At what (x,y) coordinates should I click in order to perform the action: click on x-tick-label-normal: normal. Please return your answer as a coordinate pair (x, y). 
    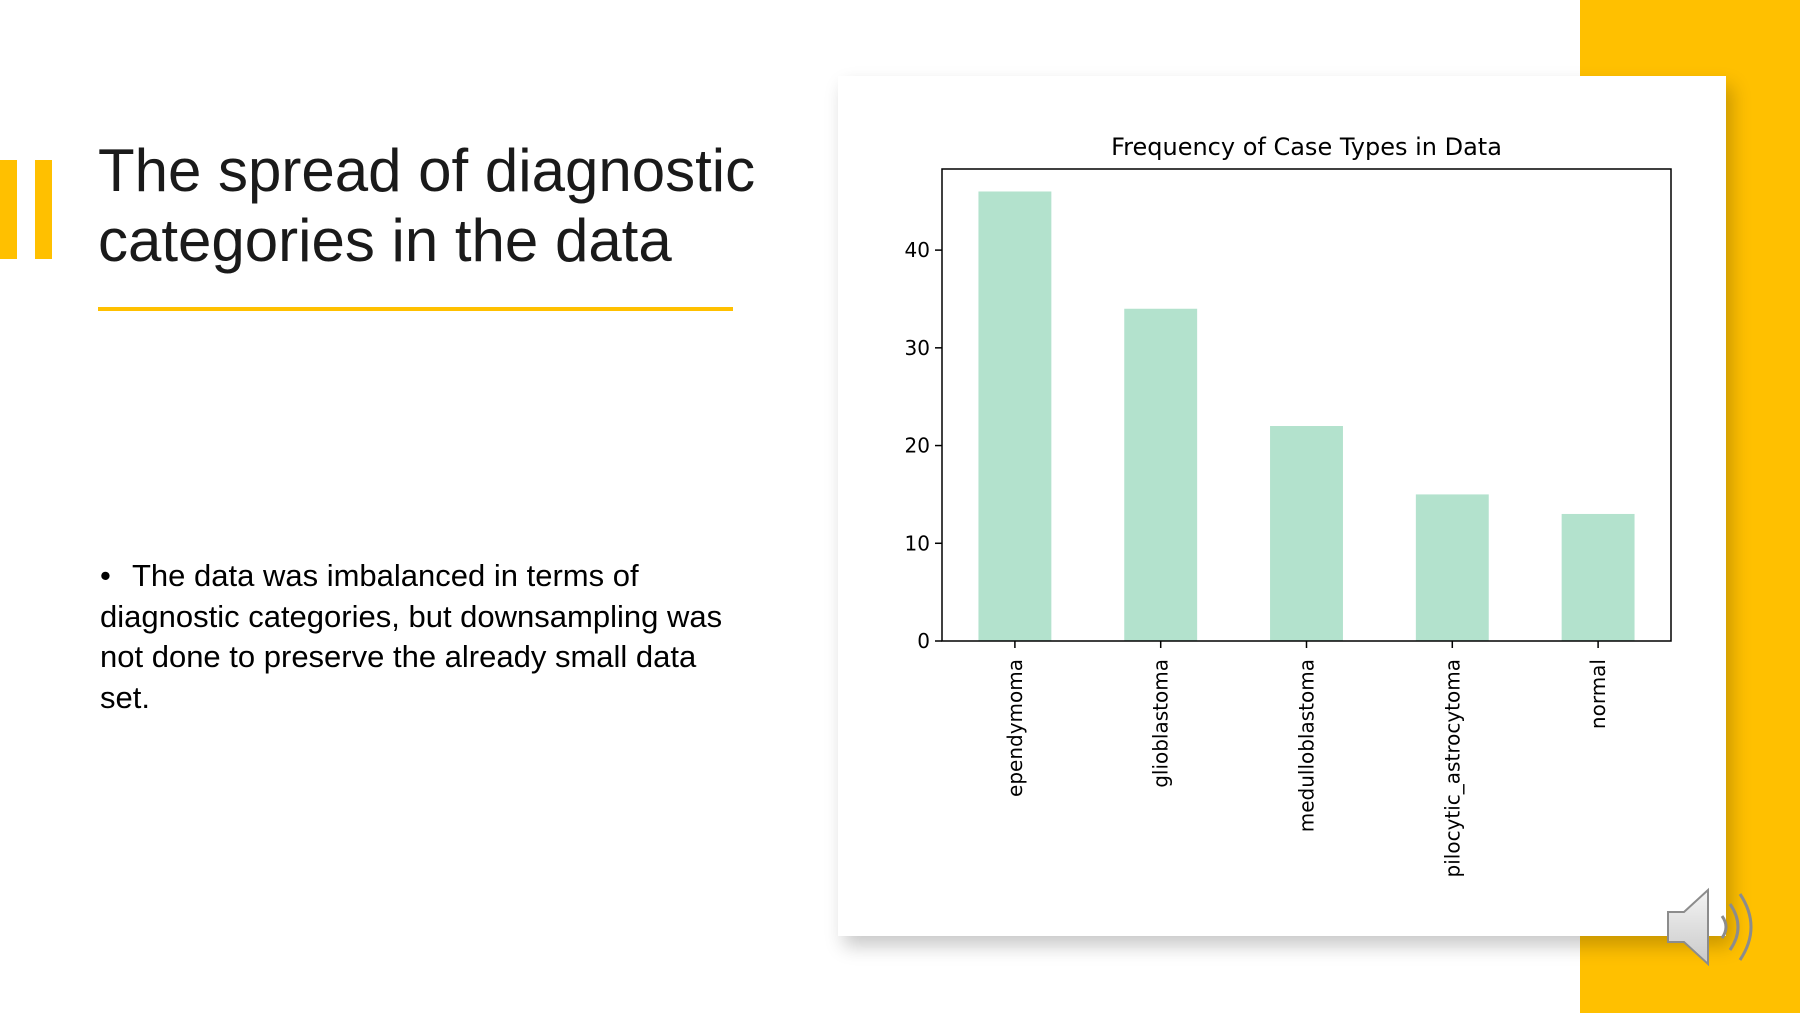
    Looking at the image, I should click on (1598, 694).